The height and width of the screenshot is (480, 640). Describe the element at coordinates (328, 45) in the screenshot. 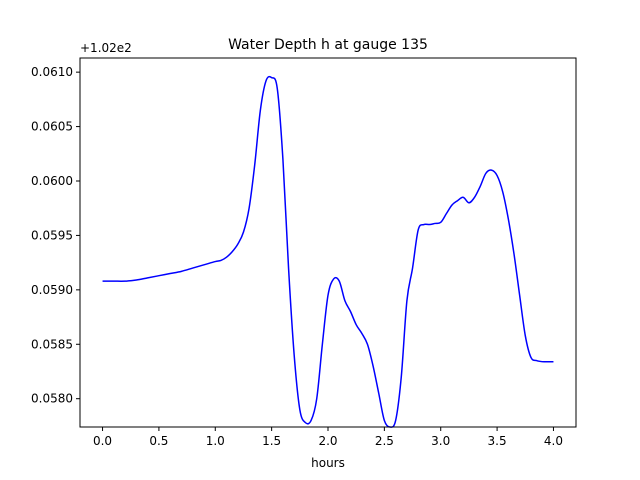

I see `chart-title: Water Depth h at gauge 135` at that location.